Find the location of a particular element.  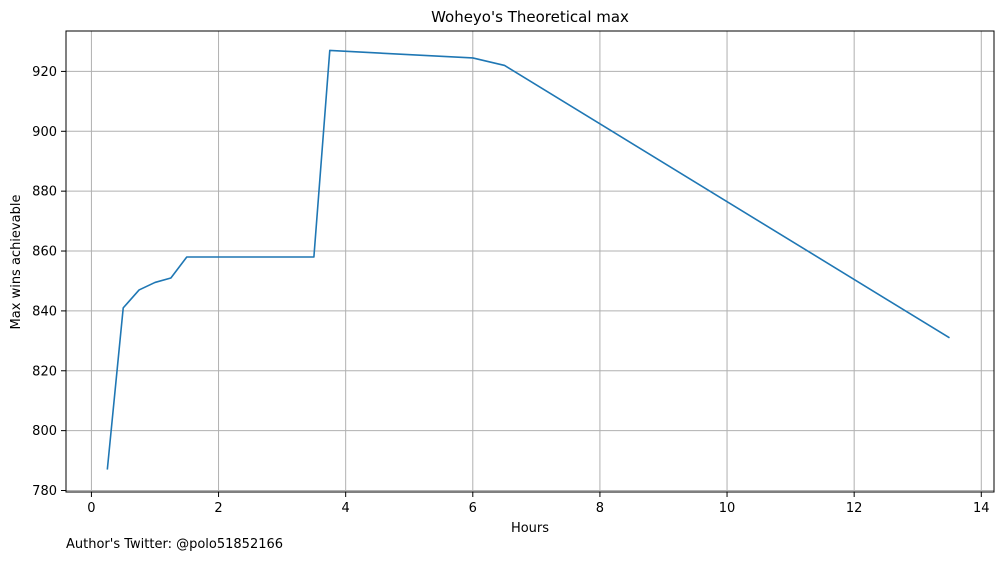

x-tick-label: 4 is located at coordinates (346, 508).